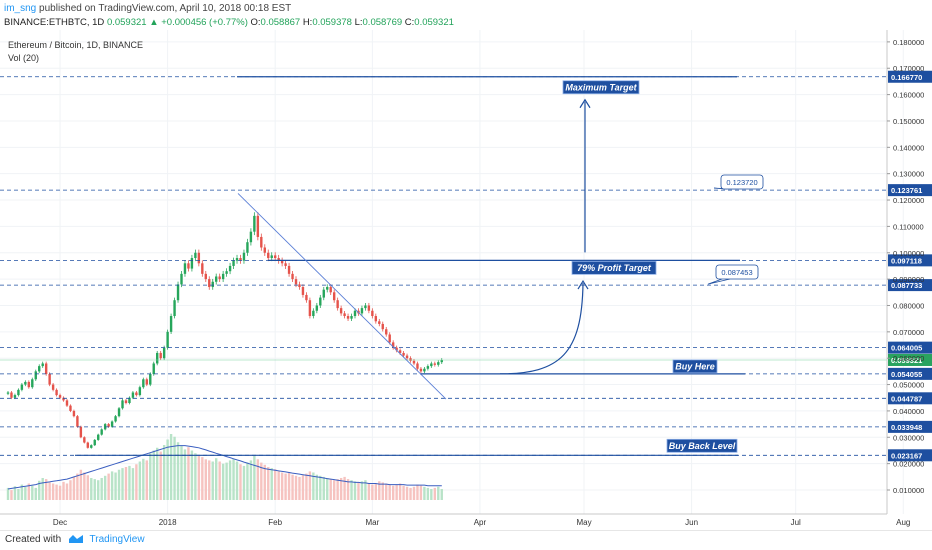 This screenshot has height=550, width=932. Describe the element at coordinates (466, 520) in the screenshot. I see `time-axis: Dec2018FebMarAprMayJunJulAugSep` at that location.